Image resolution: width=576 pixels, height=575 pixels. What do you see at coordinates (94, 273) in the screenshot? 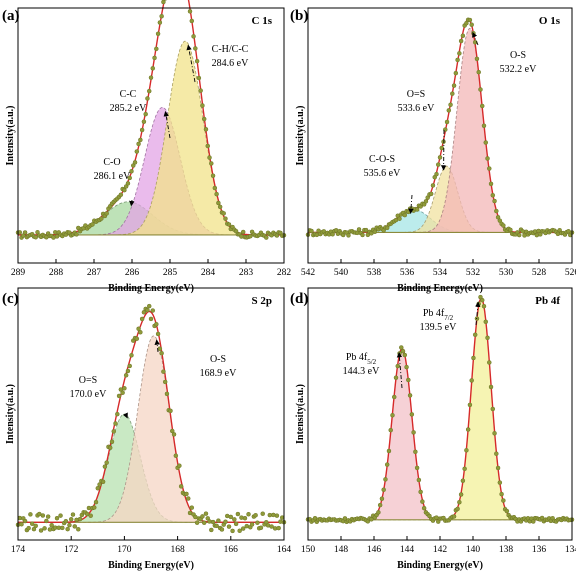
I see `x-tick-label: 287` at bounding box center [94, 273].